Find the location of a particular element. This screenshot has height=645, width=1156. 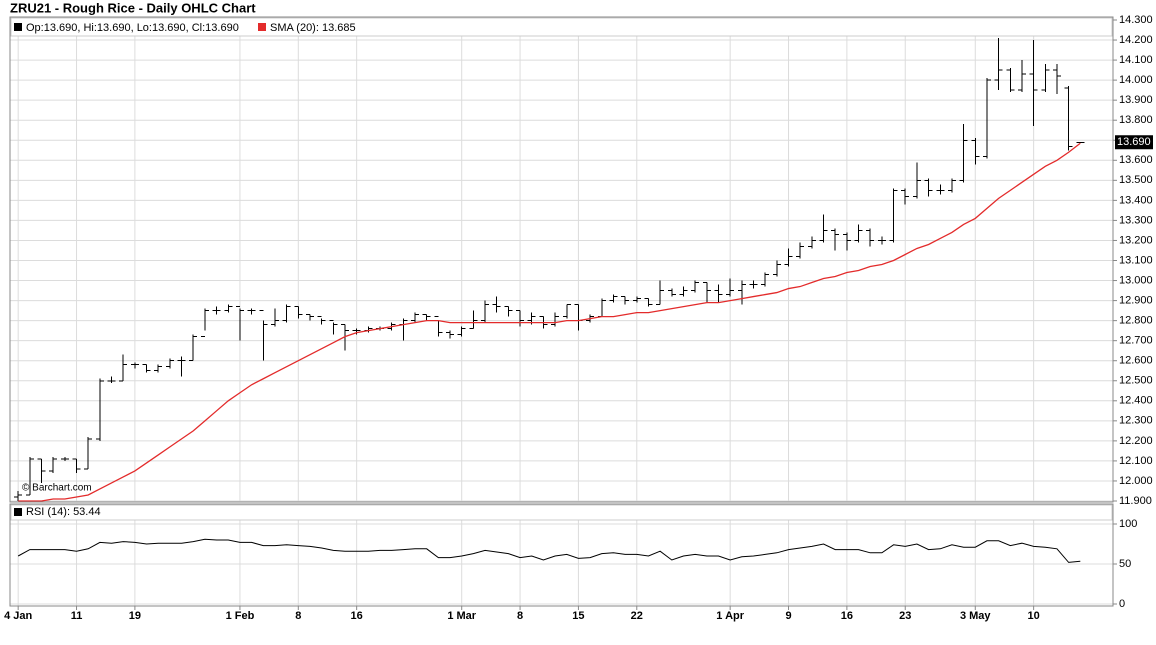

x-tick-label: 11 is located at coordinates (77, 616).